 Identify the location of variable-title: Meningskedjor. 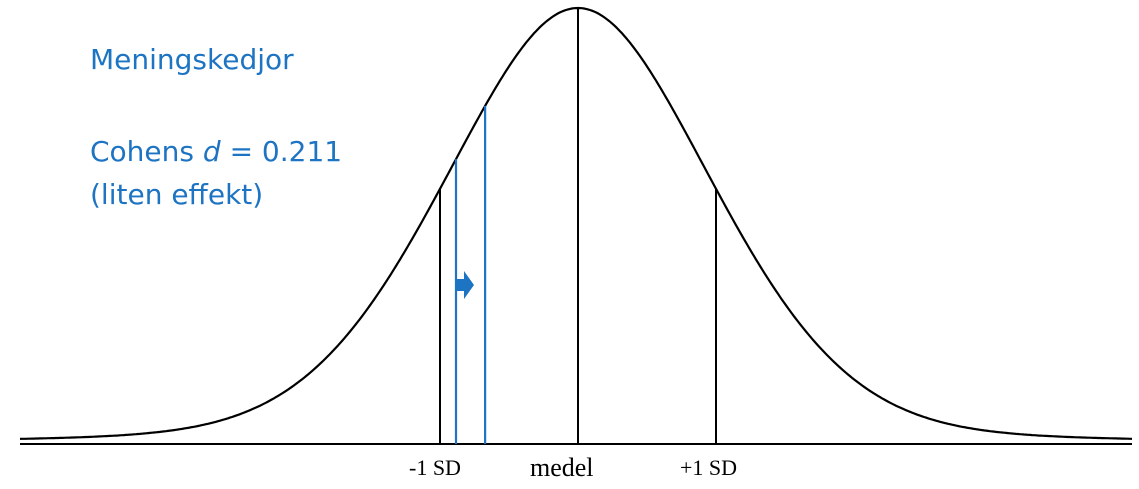
(192, 59).